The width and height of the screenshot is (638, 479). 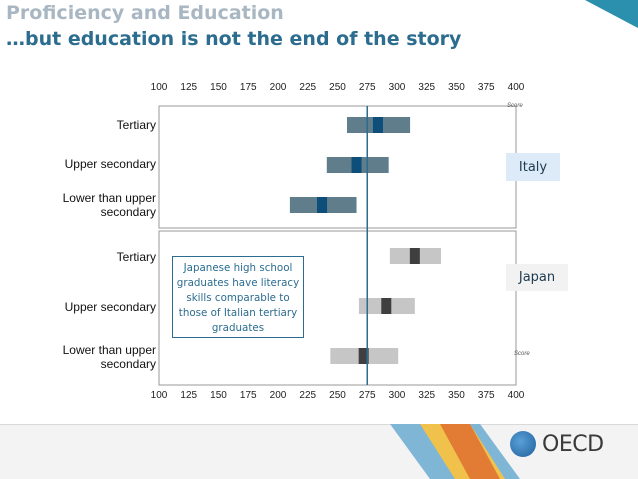 I want to click on score-label-bottom: Score, so click(x=522, y=354).